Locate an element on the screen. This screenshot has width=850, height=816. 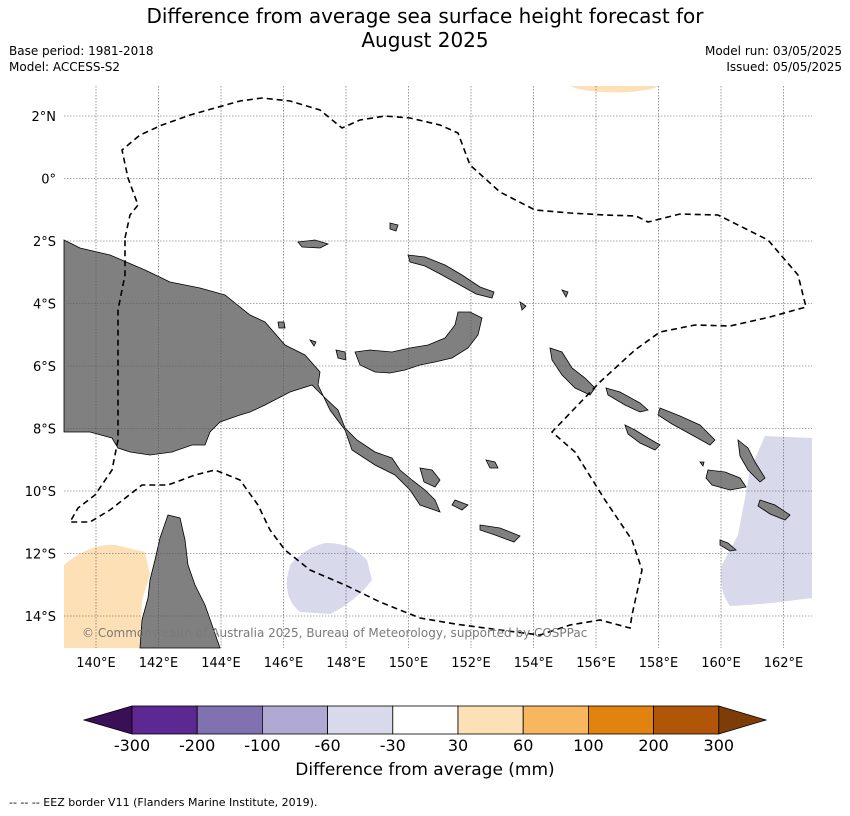
lon-tick-label: 154°E is located at coordinates (534, 663).